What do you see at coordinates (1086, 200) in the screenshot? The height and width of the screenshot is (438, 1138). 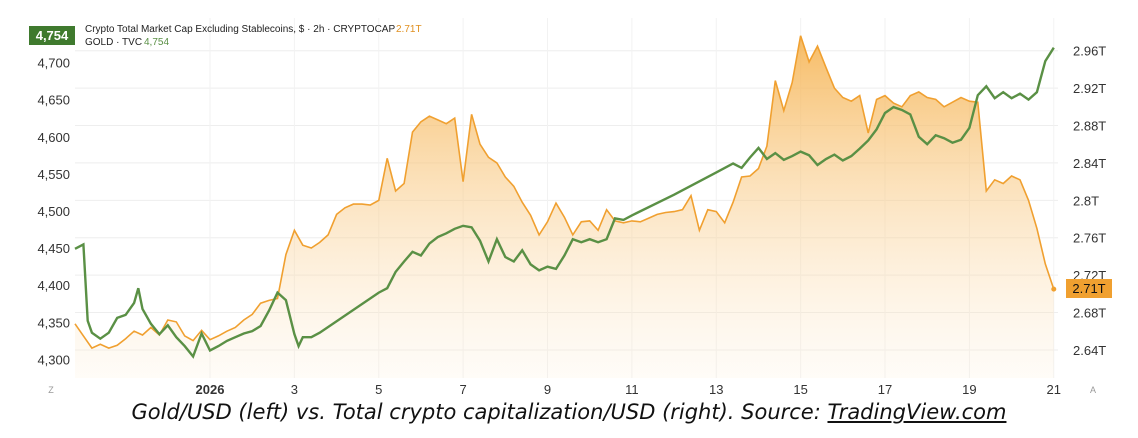 I see `right-tick-label: 2.8T` at bounding box center [1086, 200].